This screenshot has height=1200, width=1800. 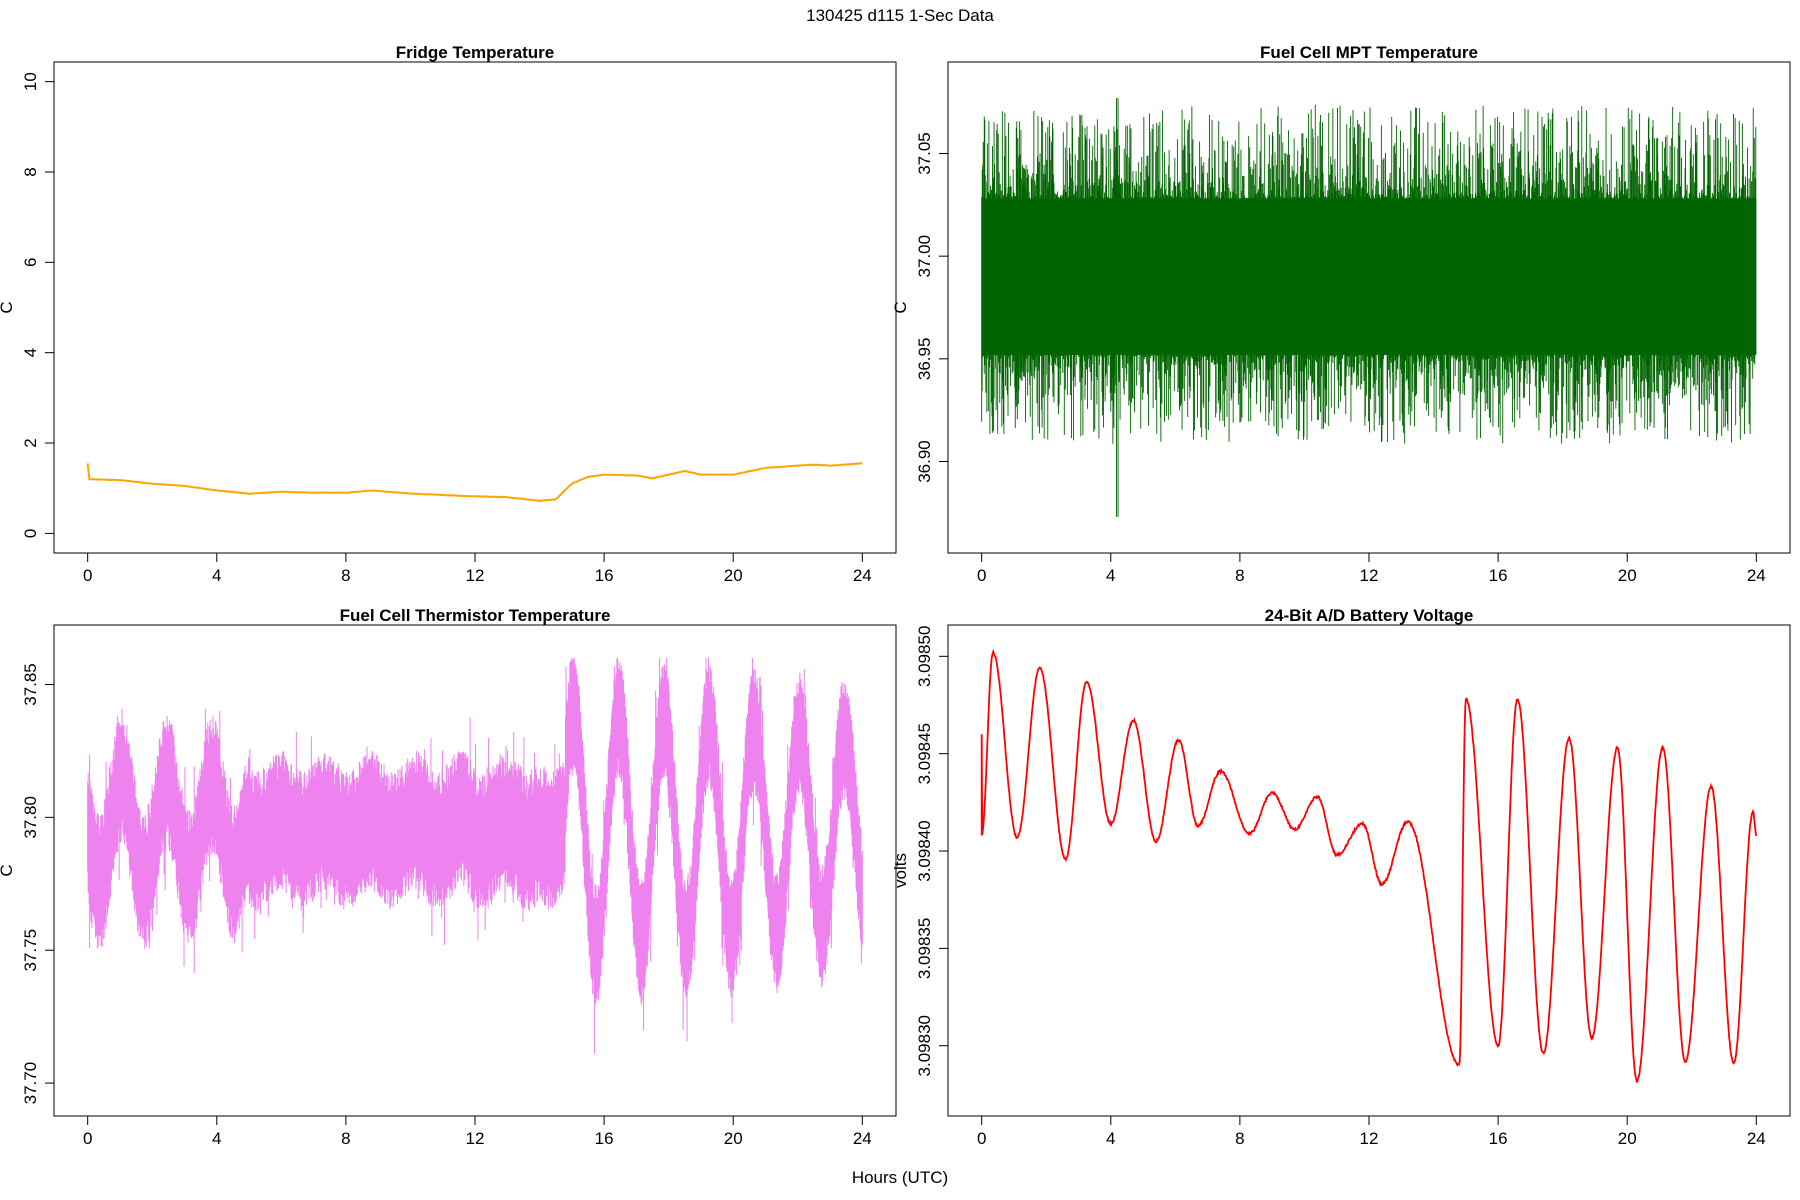 What do you see at coordinates (924, 753) in the screenshot?
I see `y-tick-label: 3.09845` at bounding box center [924, 753].